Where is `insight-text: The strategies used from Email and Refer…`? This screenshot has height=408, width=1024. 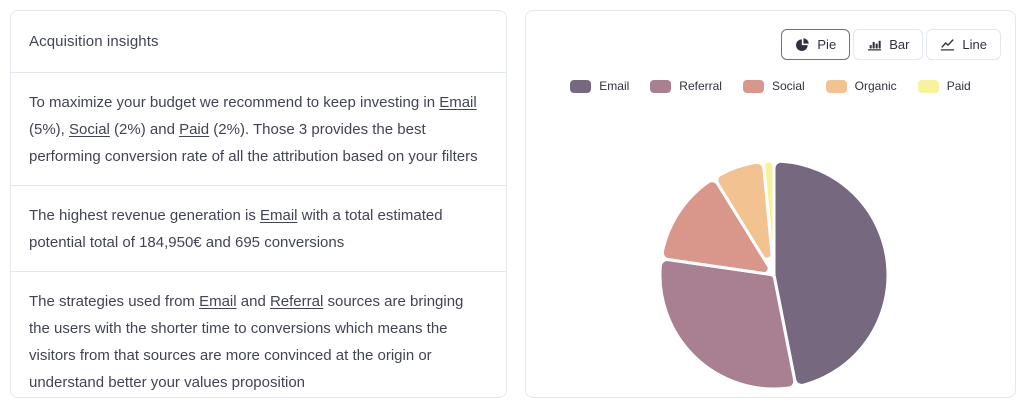 insight-text: The strategies used from Email and Refer… is located at coordinates (258, 342).